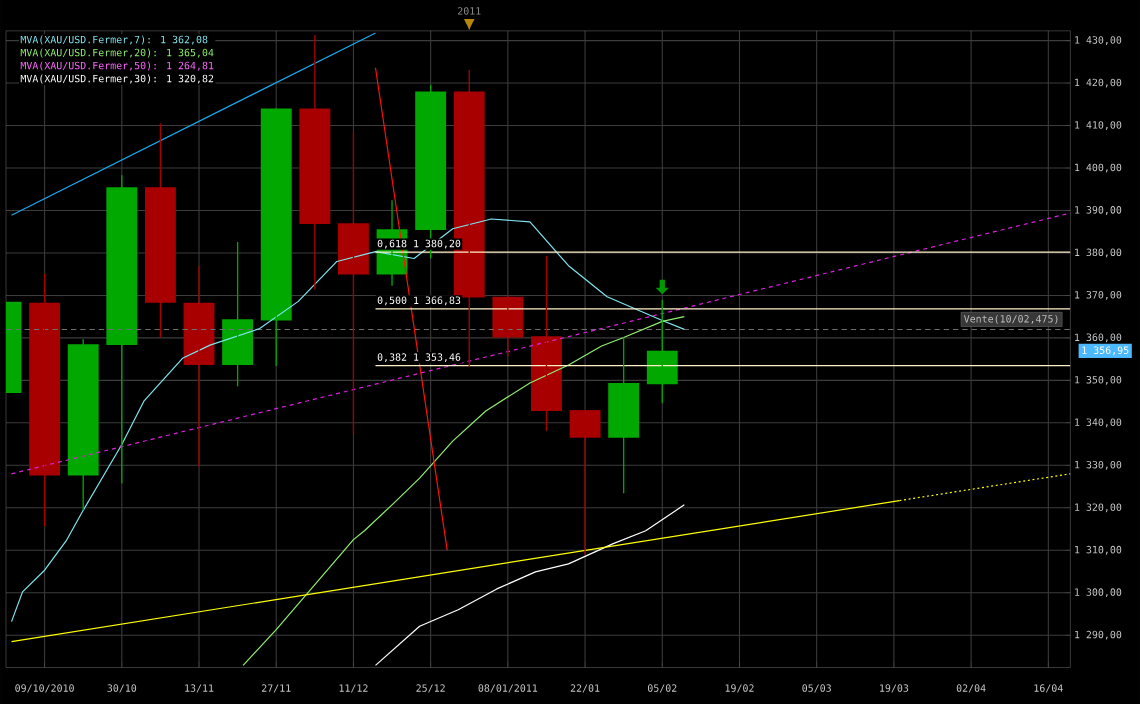 Image resolution: width=1140 pixels, height=704 pixels. Describe the element at coordinates (114, 40) in the screenshot. I see `text: MVA(XAU/USD.Fermer,7): 1 362,08` at that location.